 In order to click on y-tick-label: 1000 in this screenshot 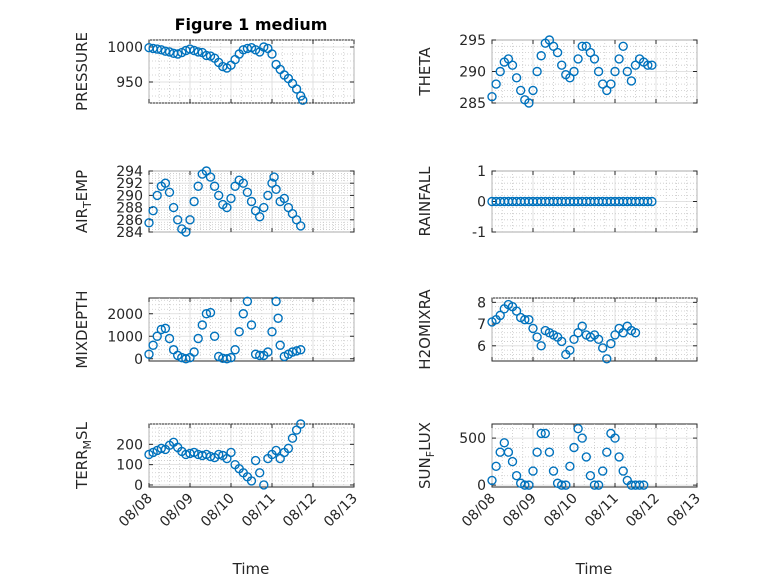, I will do `click(125, 337)`.